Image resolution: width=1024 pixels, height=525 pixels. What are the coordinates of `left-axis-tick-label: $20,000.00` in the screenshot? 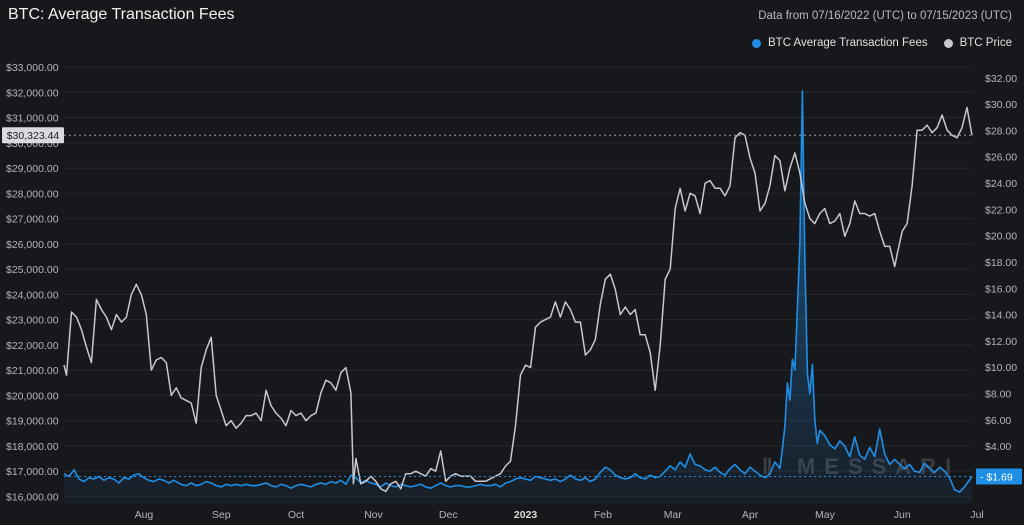 It's located at (32, 396).